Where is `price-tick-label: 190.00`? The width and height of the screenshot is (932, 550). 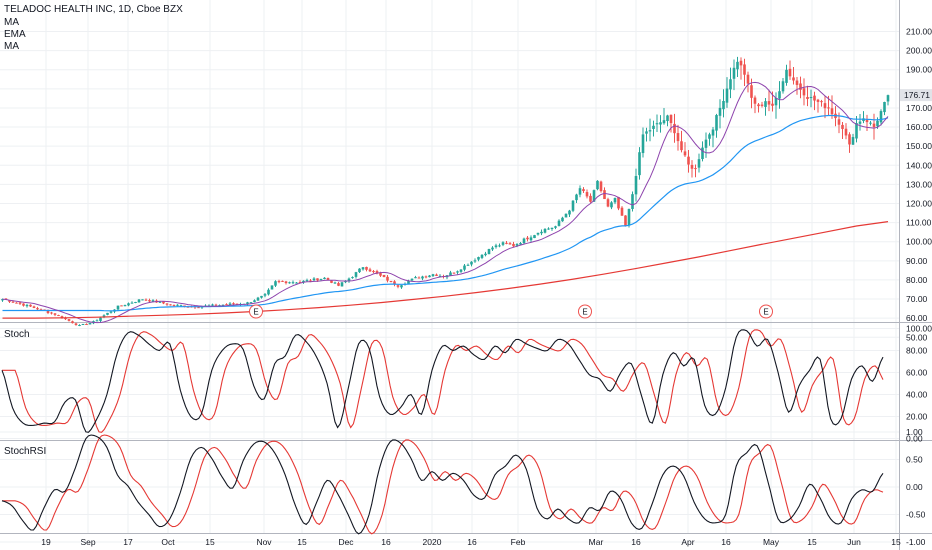
price-tick-label: 190.00 is located at coordinates (919, 70).